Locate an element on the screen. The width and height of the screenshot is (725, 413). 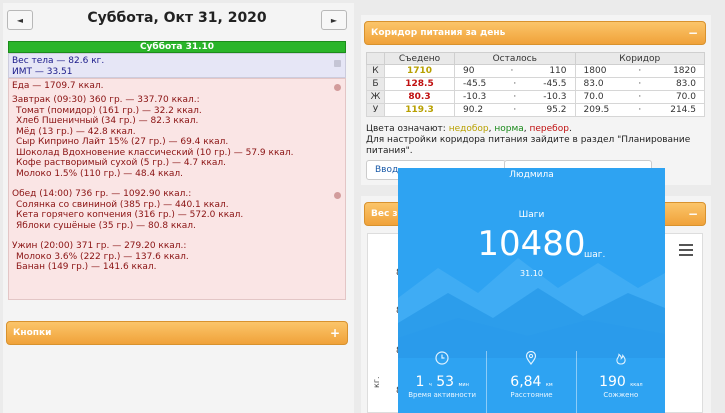
row-label: К is located at coordinates (375, 71).